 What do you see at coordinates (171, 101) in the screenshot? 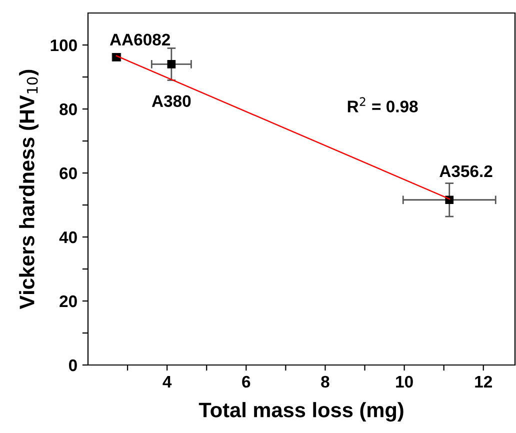
I see `annotation: A380` at bounding box center [171, 101].